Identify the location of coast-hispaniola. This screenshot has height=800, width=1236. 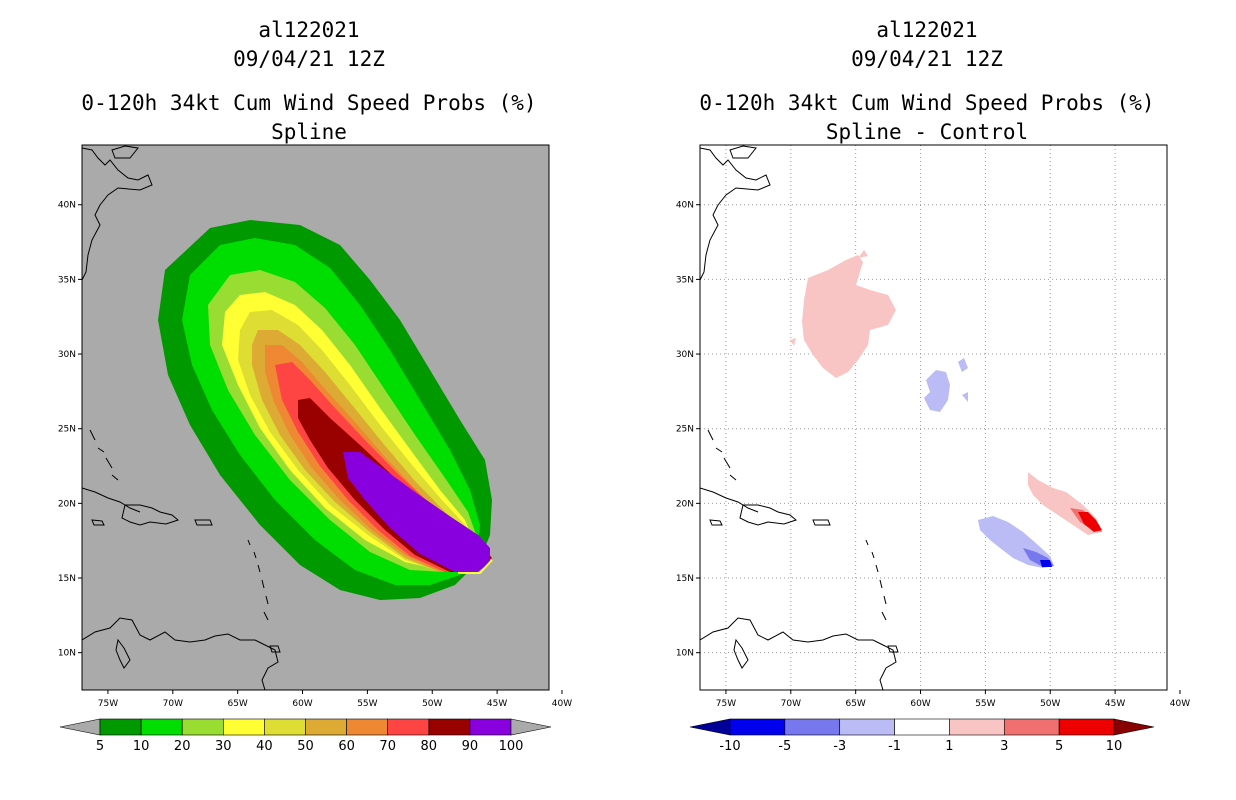
(150, 515).